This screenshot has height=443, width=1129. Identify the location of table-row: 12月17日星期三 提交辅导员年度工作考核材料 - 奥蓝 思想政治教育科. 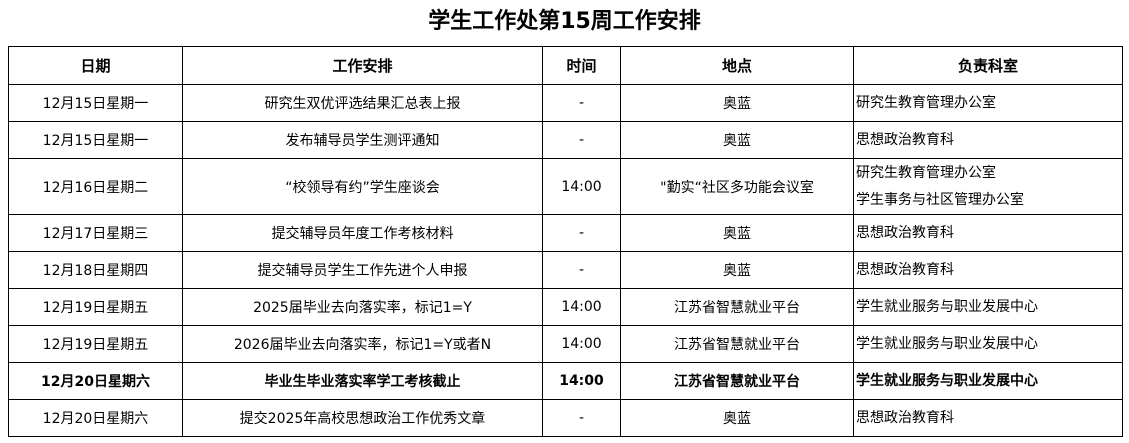
(565, 233).